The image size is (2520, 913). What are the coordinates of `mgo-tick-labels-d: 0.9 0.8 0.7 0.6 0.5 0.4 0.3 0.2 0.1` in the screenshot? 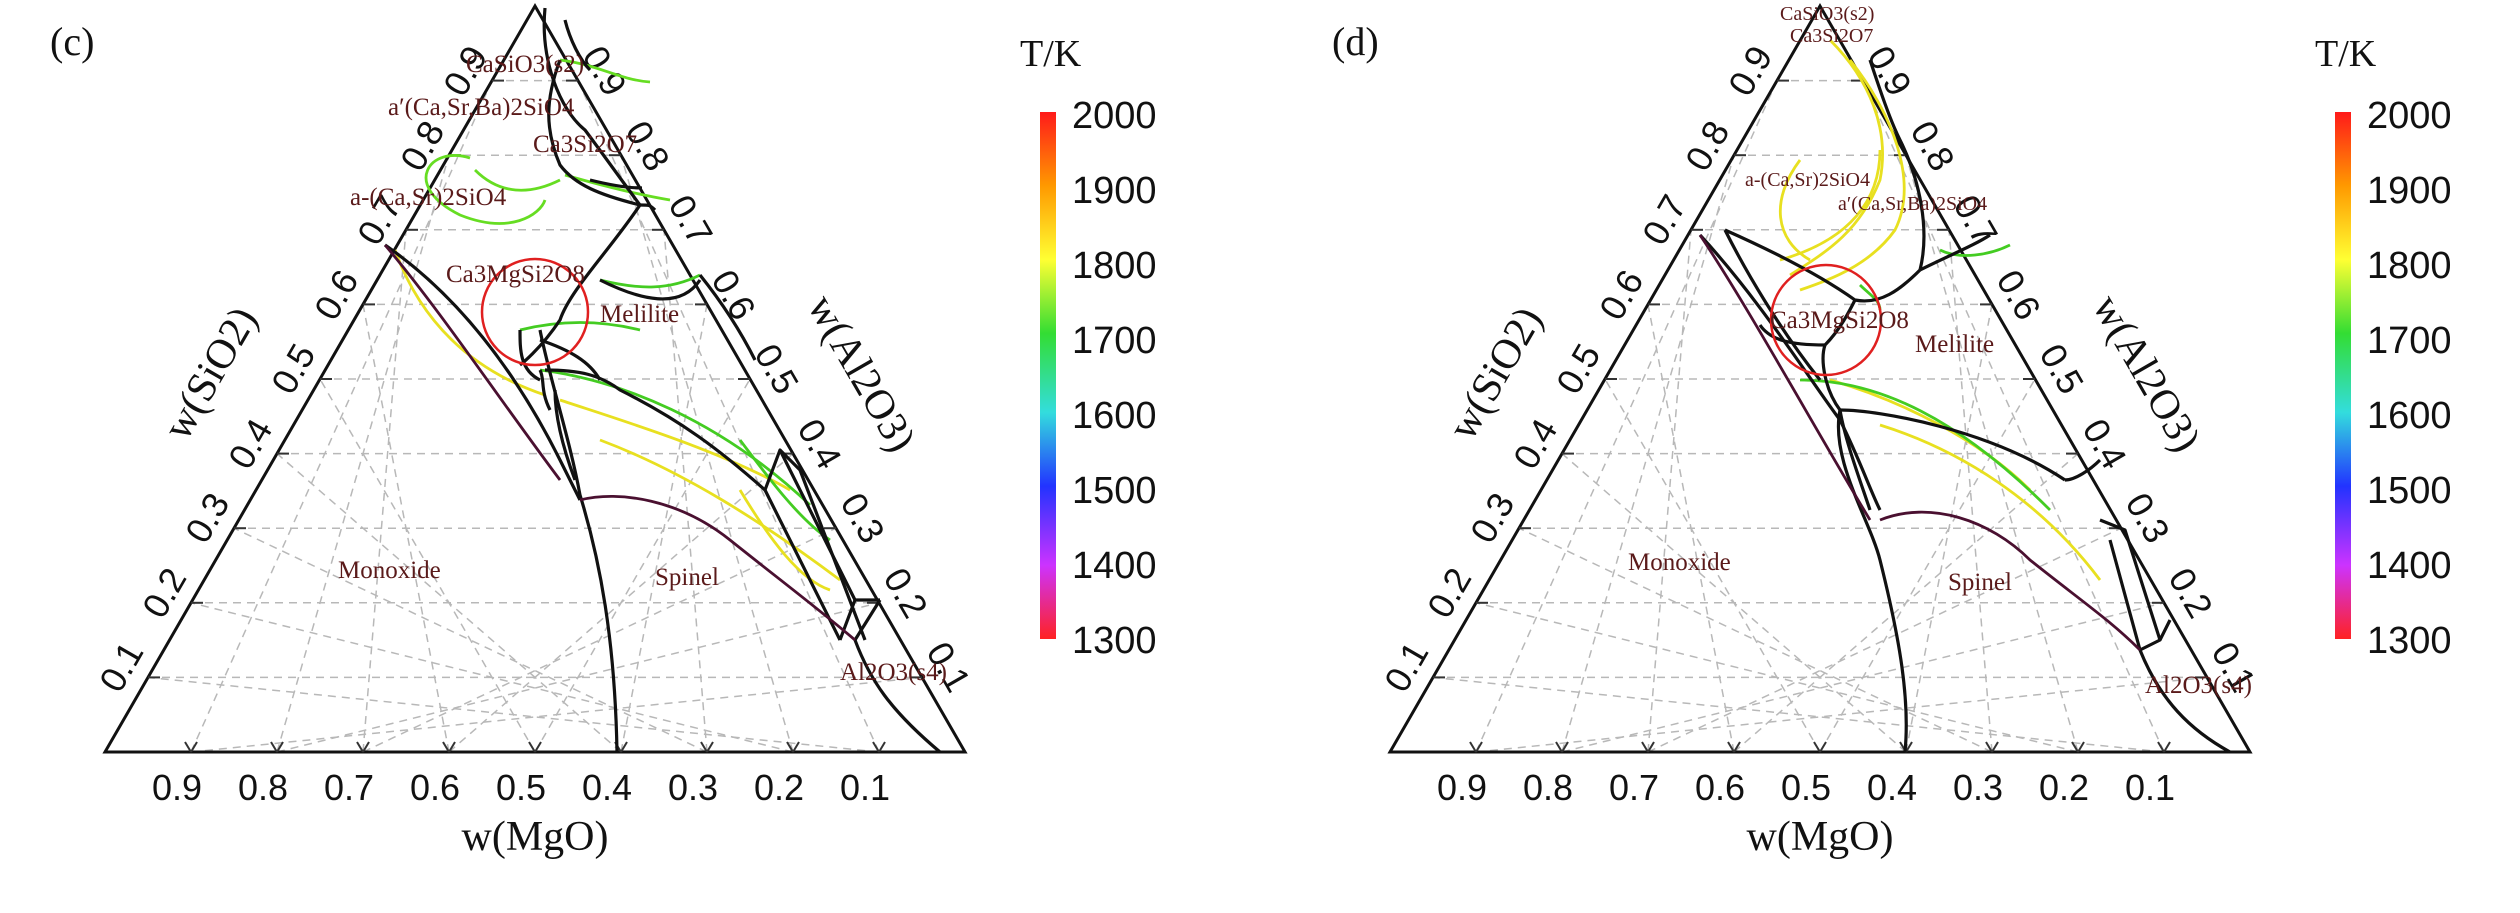 It's located at (1806, 787).